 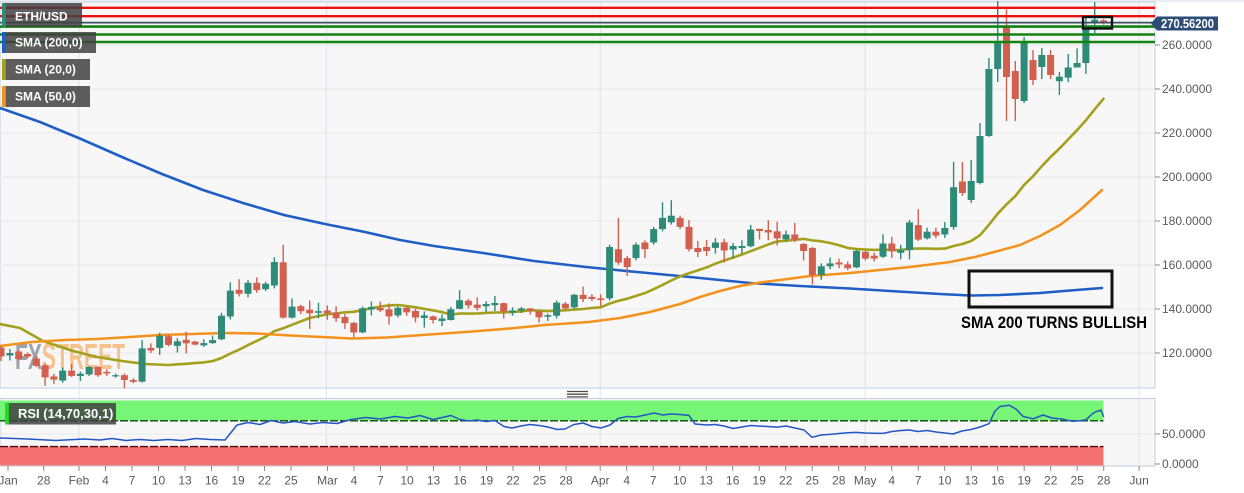 I want to click on svg-text: Jun, so click(x=1138, y=481).